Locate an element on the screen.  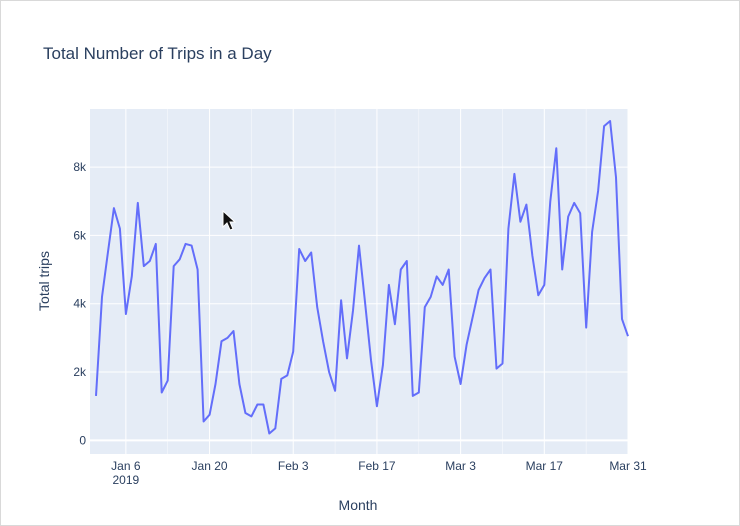
y-axis-ticks: 0 2k 4k 6k 8k is located at coordinates (80, 303).